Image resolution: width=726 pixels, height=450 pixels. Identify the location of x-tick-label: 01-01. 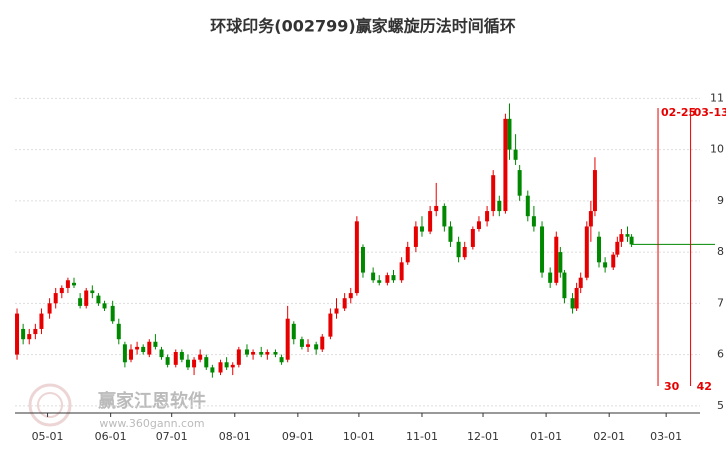
(546, 436).